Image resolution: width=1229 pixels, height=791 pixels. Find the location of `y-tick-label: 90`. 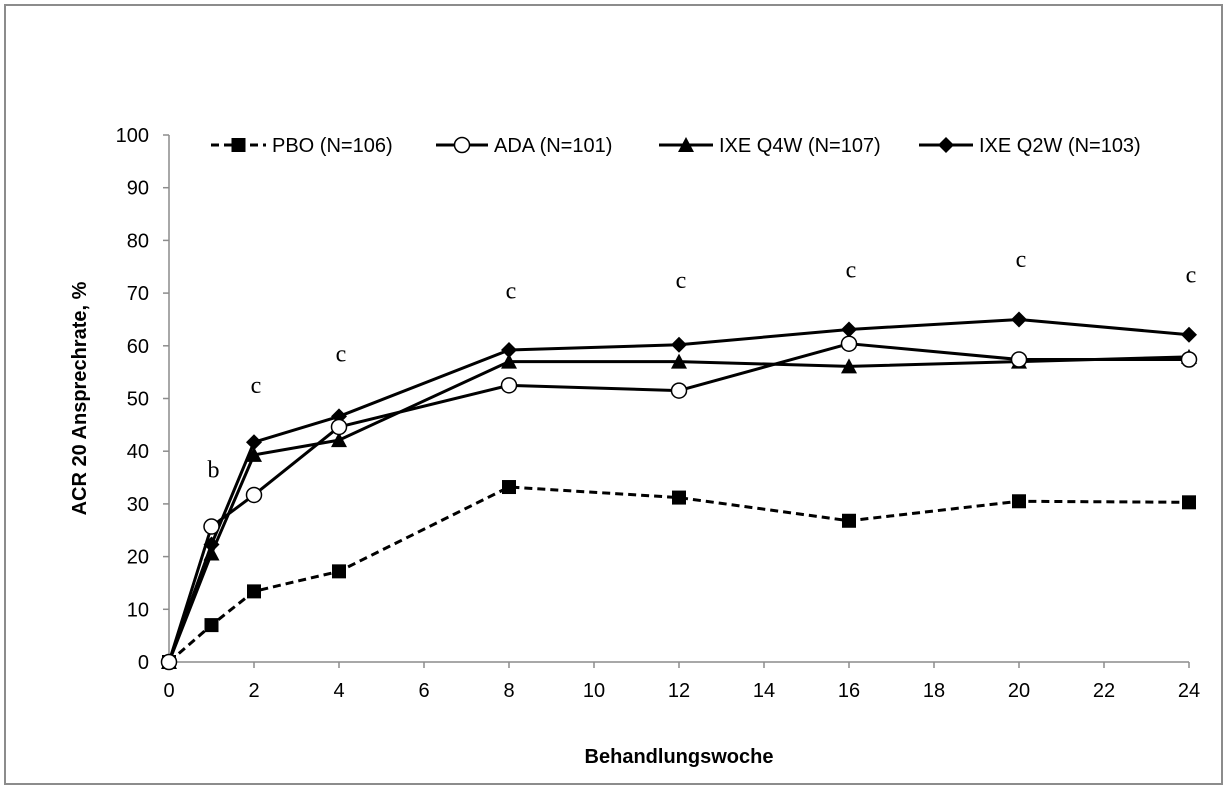

y-tick-label: 90 is located at coordinates (138, 189).